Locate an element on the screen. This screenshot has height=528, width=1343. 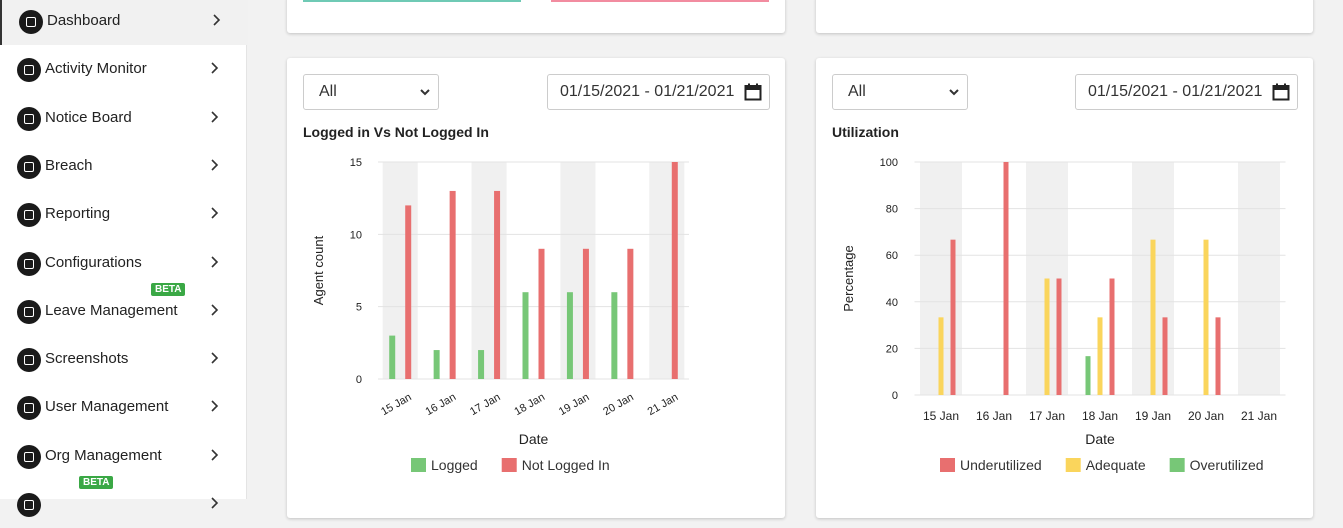
nav-label: Configurations is located at coordinates (93, 262).